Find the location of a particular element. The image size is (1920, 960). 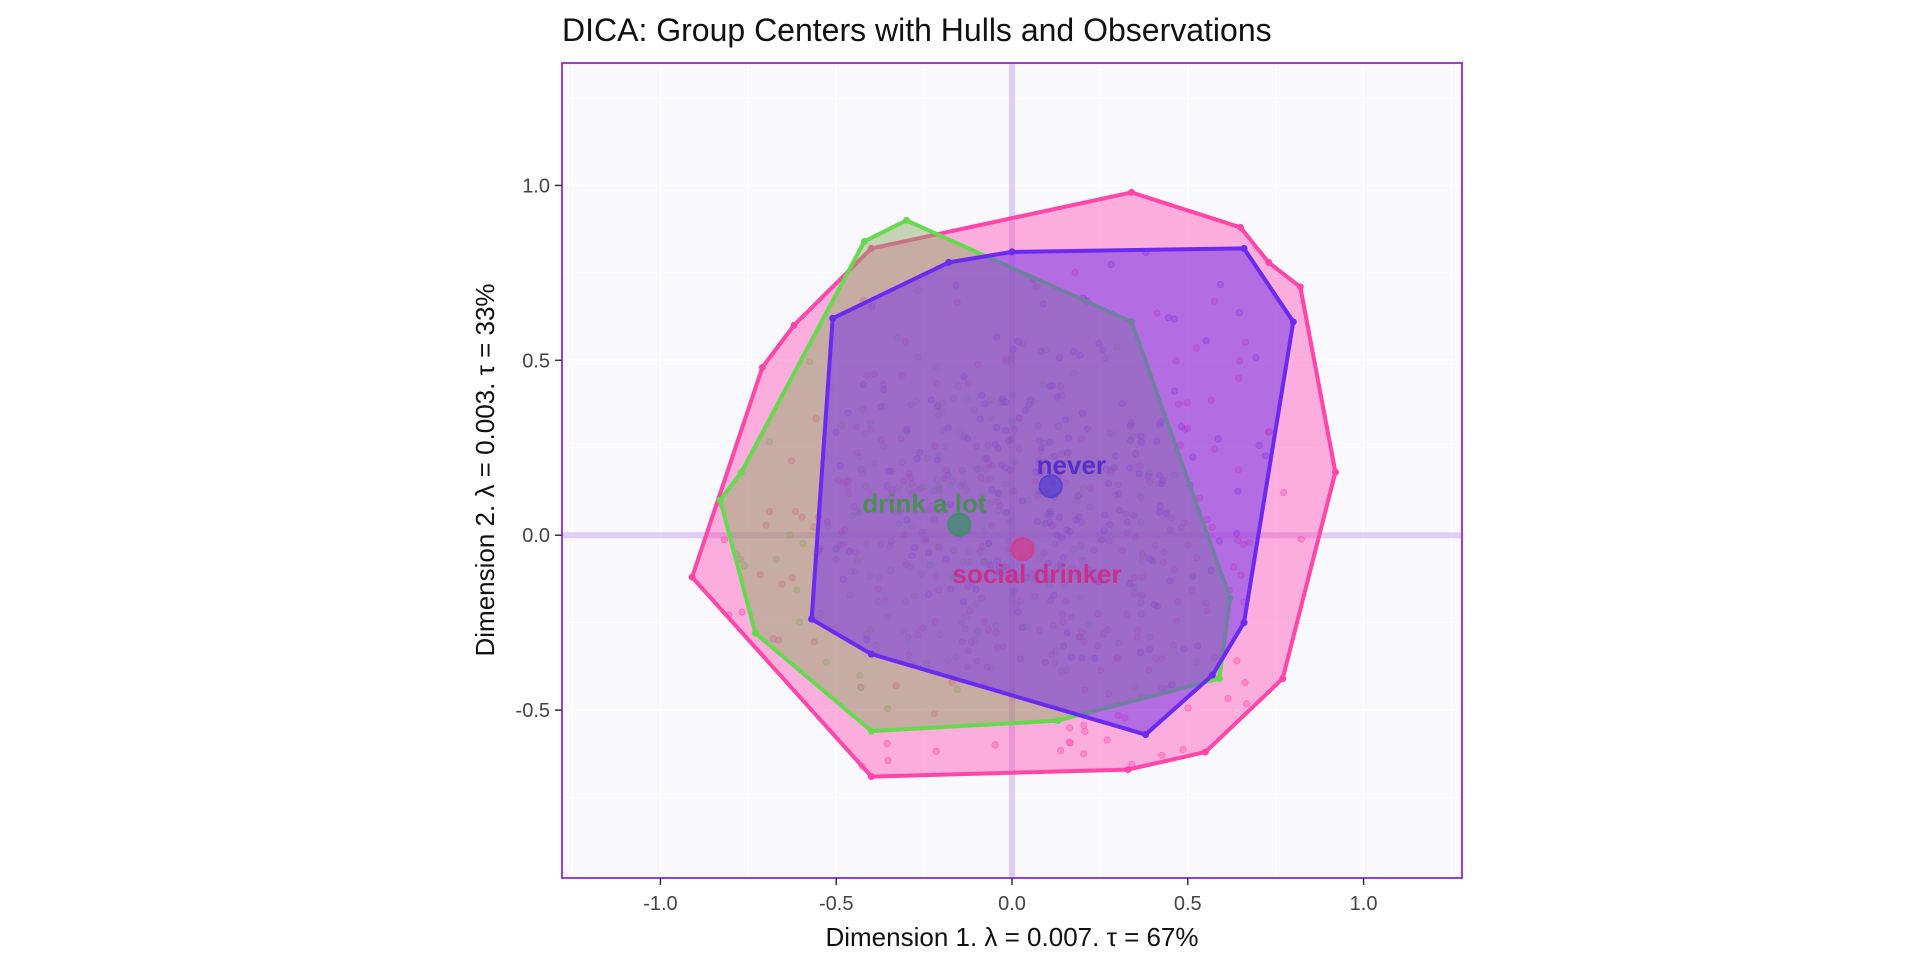

x-axis-title: Dimension 1. λ = 0.007. τ = 67% is located at coordinates (1011, 937).